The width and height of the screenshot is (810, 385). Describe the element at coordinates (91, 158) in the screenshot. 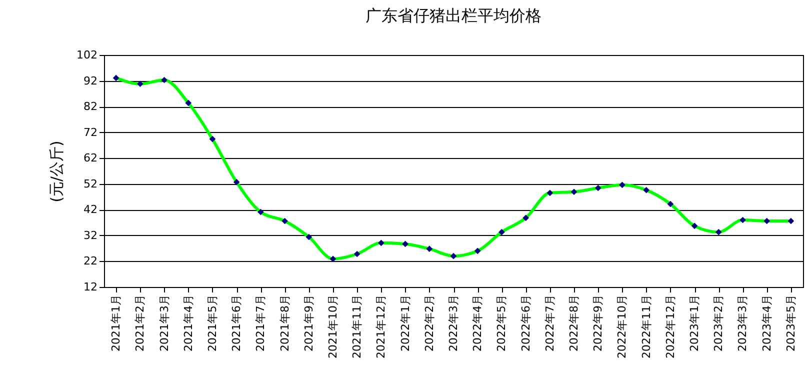

I see `y-tick-label: 62` at that location.